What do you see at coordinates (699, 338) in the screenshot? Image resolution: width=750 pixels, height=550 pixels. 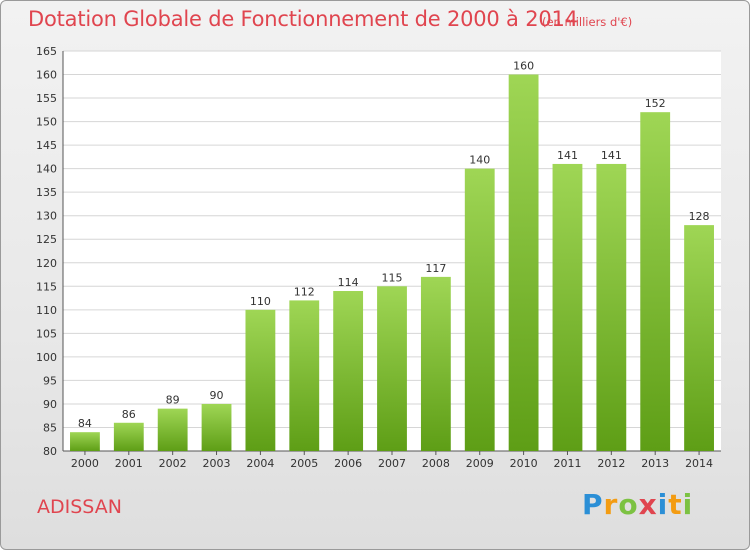 I see `bar-2014` at bounding box center [699, 338].